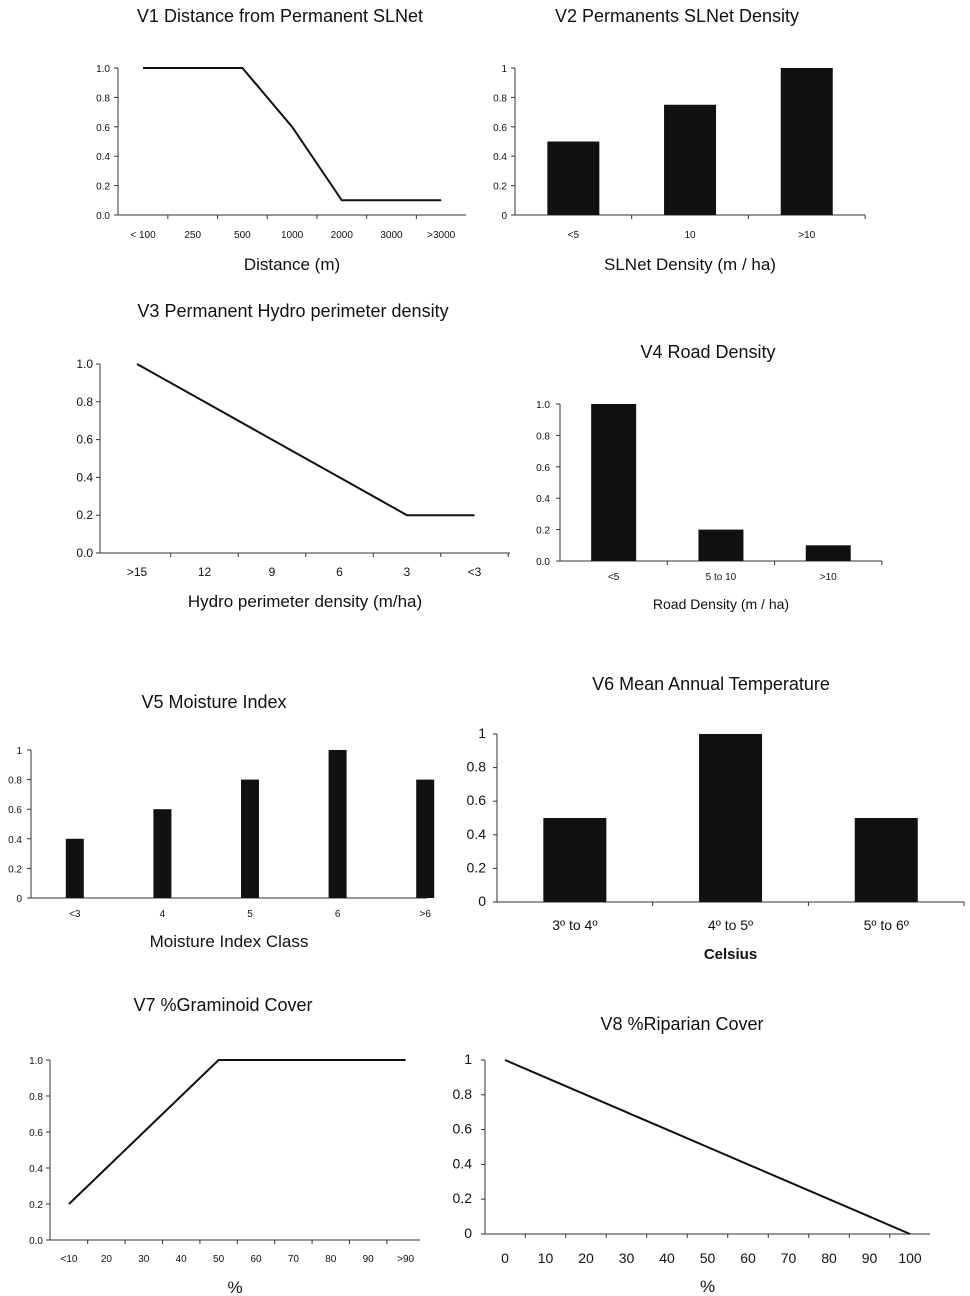 The image size is (970, 1296). I want to click on v2-y-tick-label: 0.2, so click(500, 187).